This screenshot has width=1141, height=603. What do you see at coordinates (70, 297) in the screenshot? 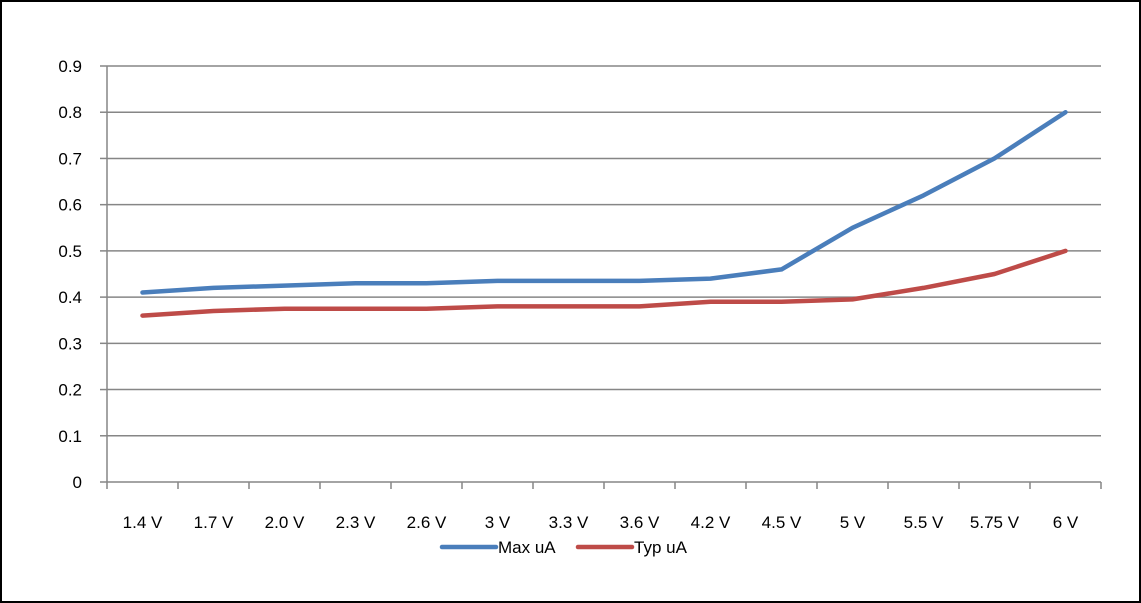
I see `y-tick-label: 0.4` at bounding box center [70, 297].